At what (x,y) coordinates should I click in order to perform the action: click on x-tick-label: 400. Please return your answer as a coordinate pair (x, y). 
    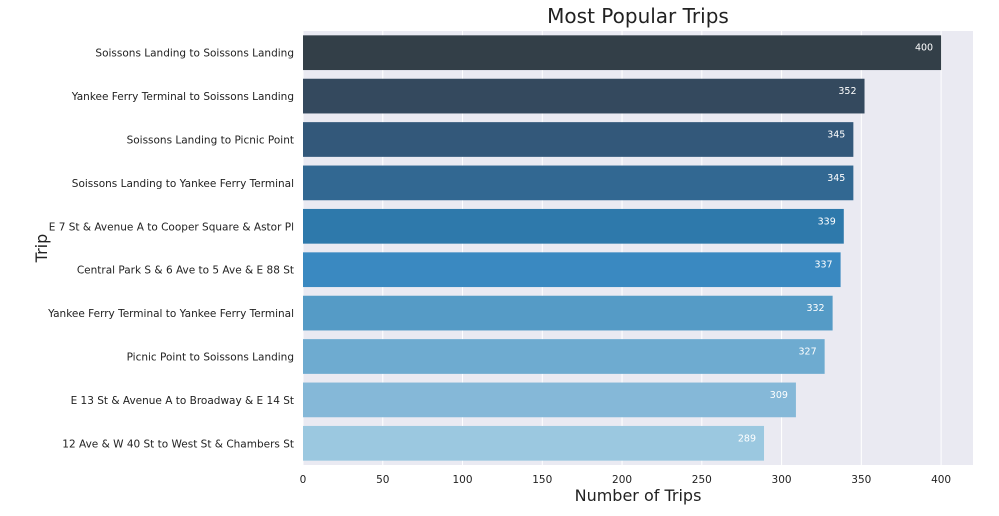
    Looking at the image, I should click on (941, 480).